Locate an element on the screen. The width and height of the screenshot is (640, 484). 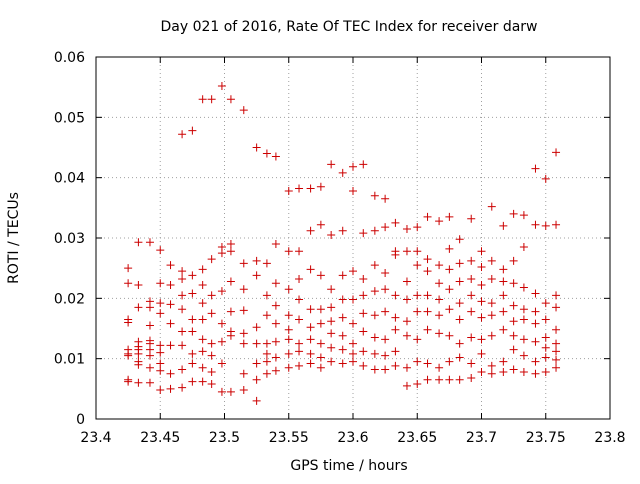
y-tick-label: 0.06 is located at coordinates (69, 58).